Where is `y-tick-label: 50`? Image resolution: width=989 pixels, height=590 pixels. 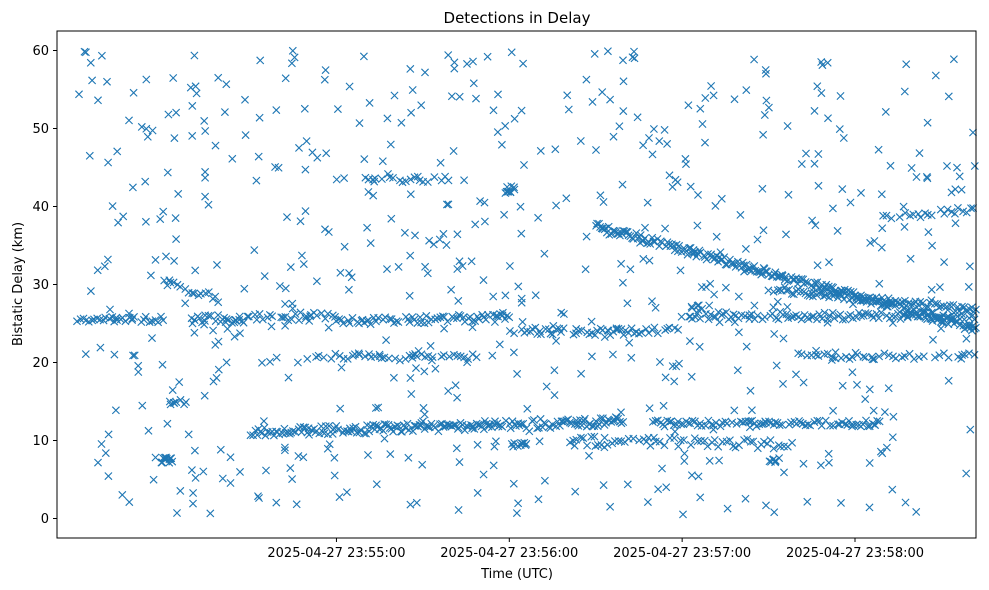
y-tick-label: 50 is located at coordinates (40, 129).